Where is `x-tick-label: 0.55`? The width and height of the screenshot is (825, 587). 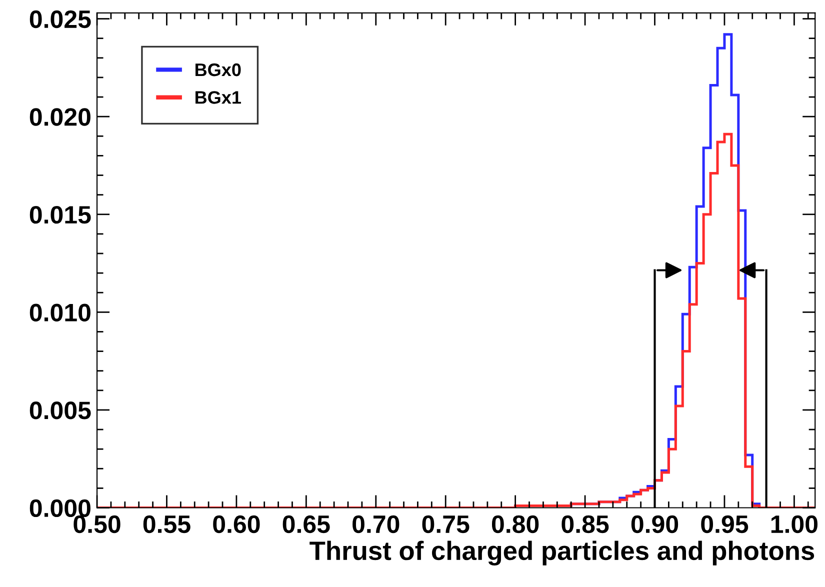
x-tick-label: 0.55 is located at coordinates (166, 524).